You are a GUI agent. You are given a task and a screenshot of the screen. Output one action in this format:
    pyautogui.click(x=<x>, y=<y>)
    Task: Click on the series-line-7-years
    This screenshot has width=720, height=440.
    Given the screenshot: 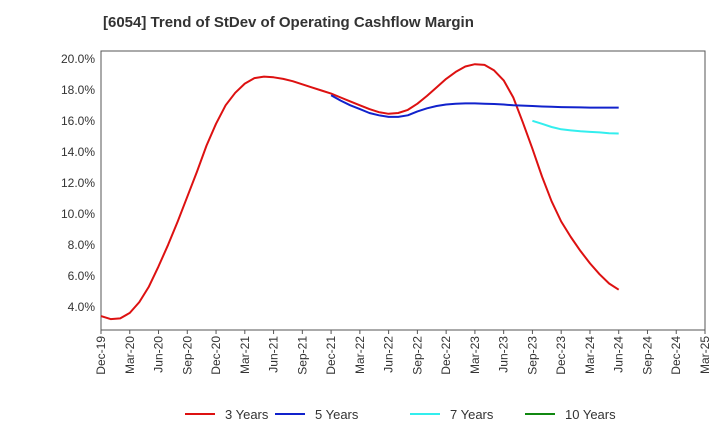 What is the action you would take?
    pyautogui.click(x=575, y=127)
    